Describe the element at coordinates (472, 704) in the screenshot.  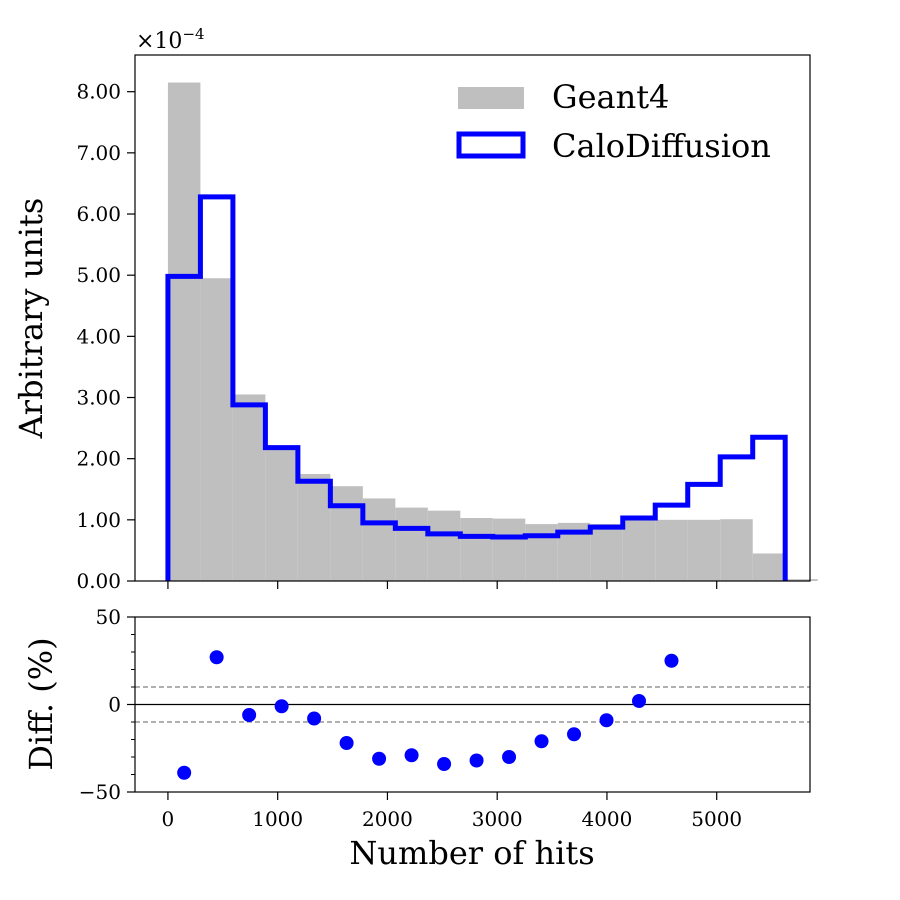
I see `reference-lines` at that location.